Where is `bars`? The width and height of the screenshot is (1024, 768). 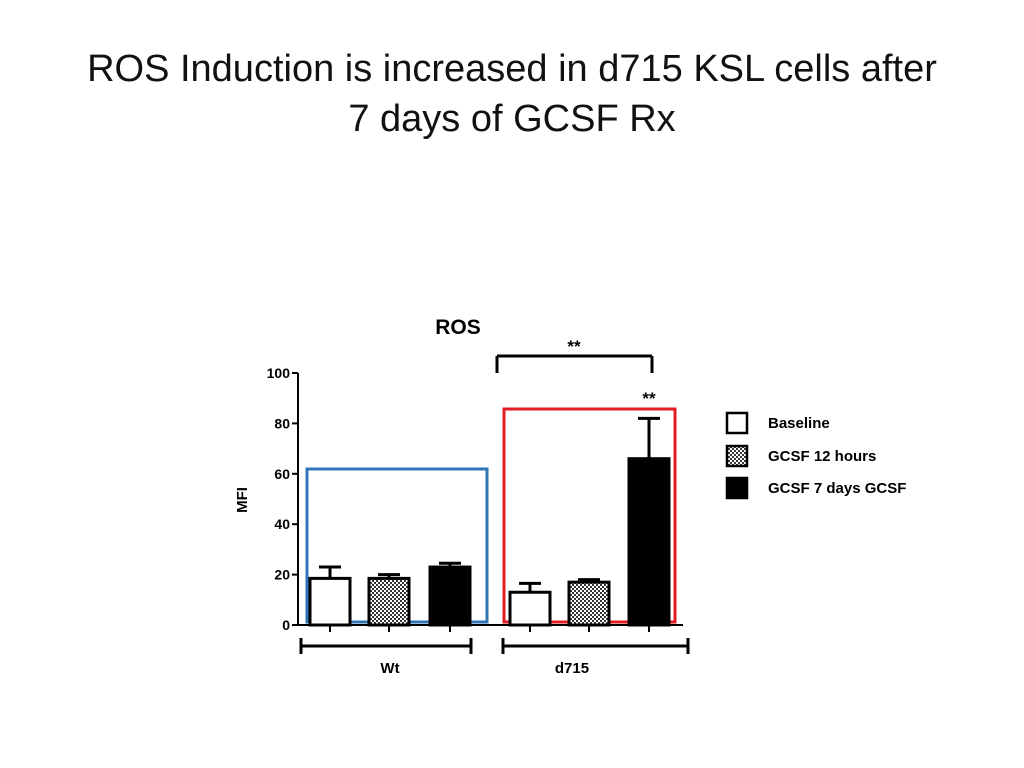 bars is located at coordinates (489, 521).